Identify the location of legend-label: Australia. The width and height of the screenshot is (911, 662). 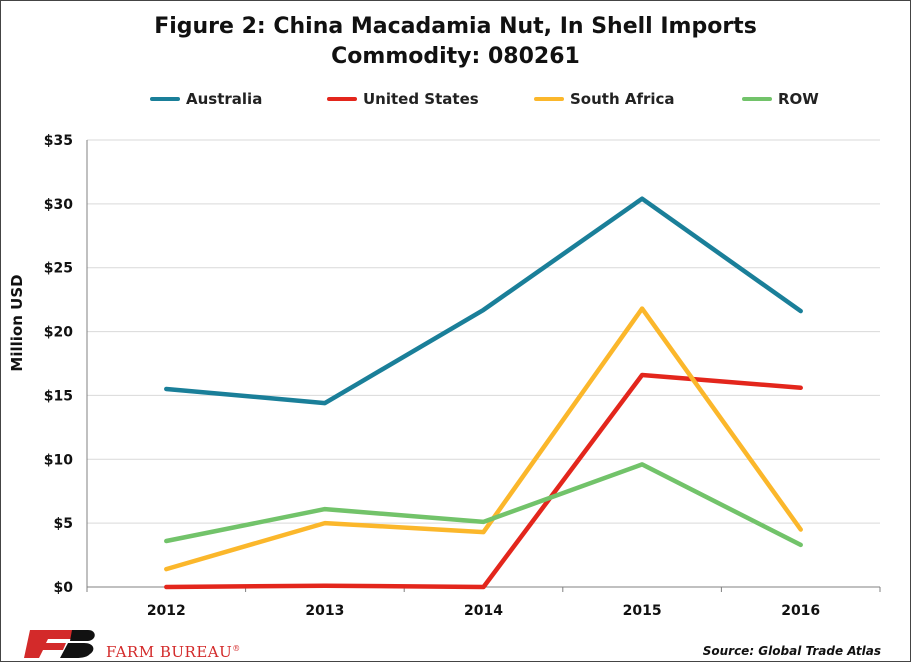
(224, 99).